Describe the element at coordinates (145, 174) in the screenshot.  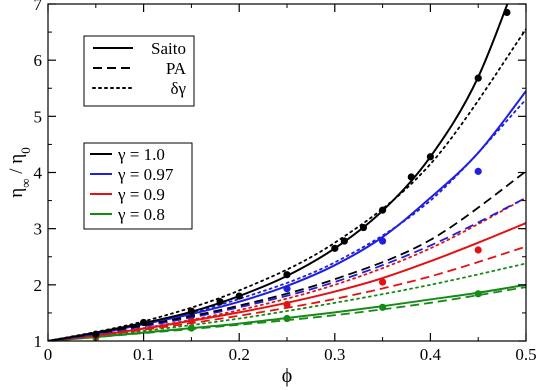
I see `color-legend-label: γ = 0.97` at that location.